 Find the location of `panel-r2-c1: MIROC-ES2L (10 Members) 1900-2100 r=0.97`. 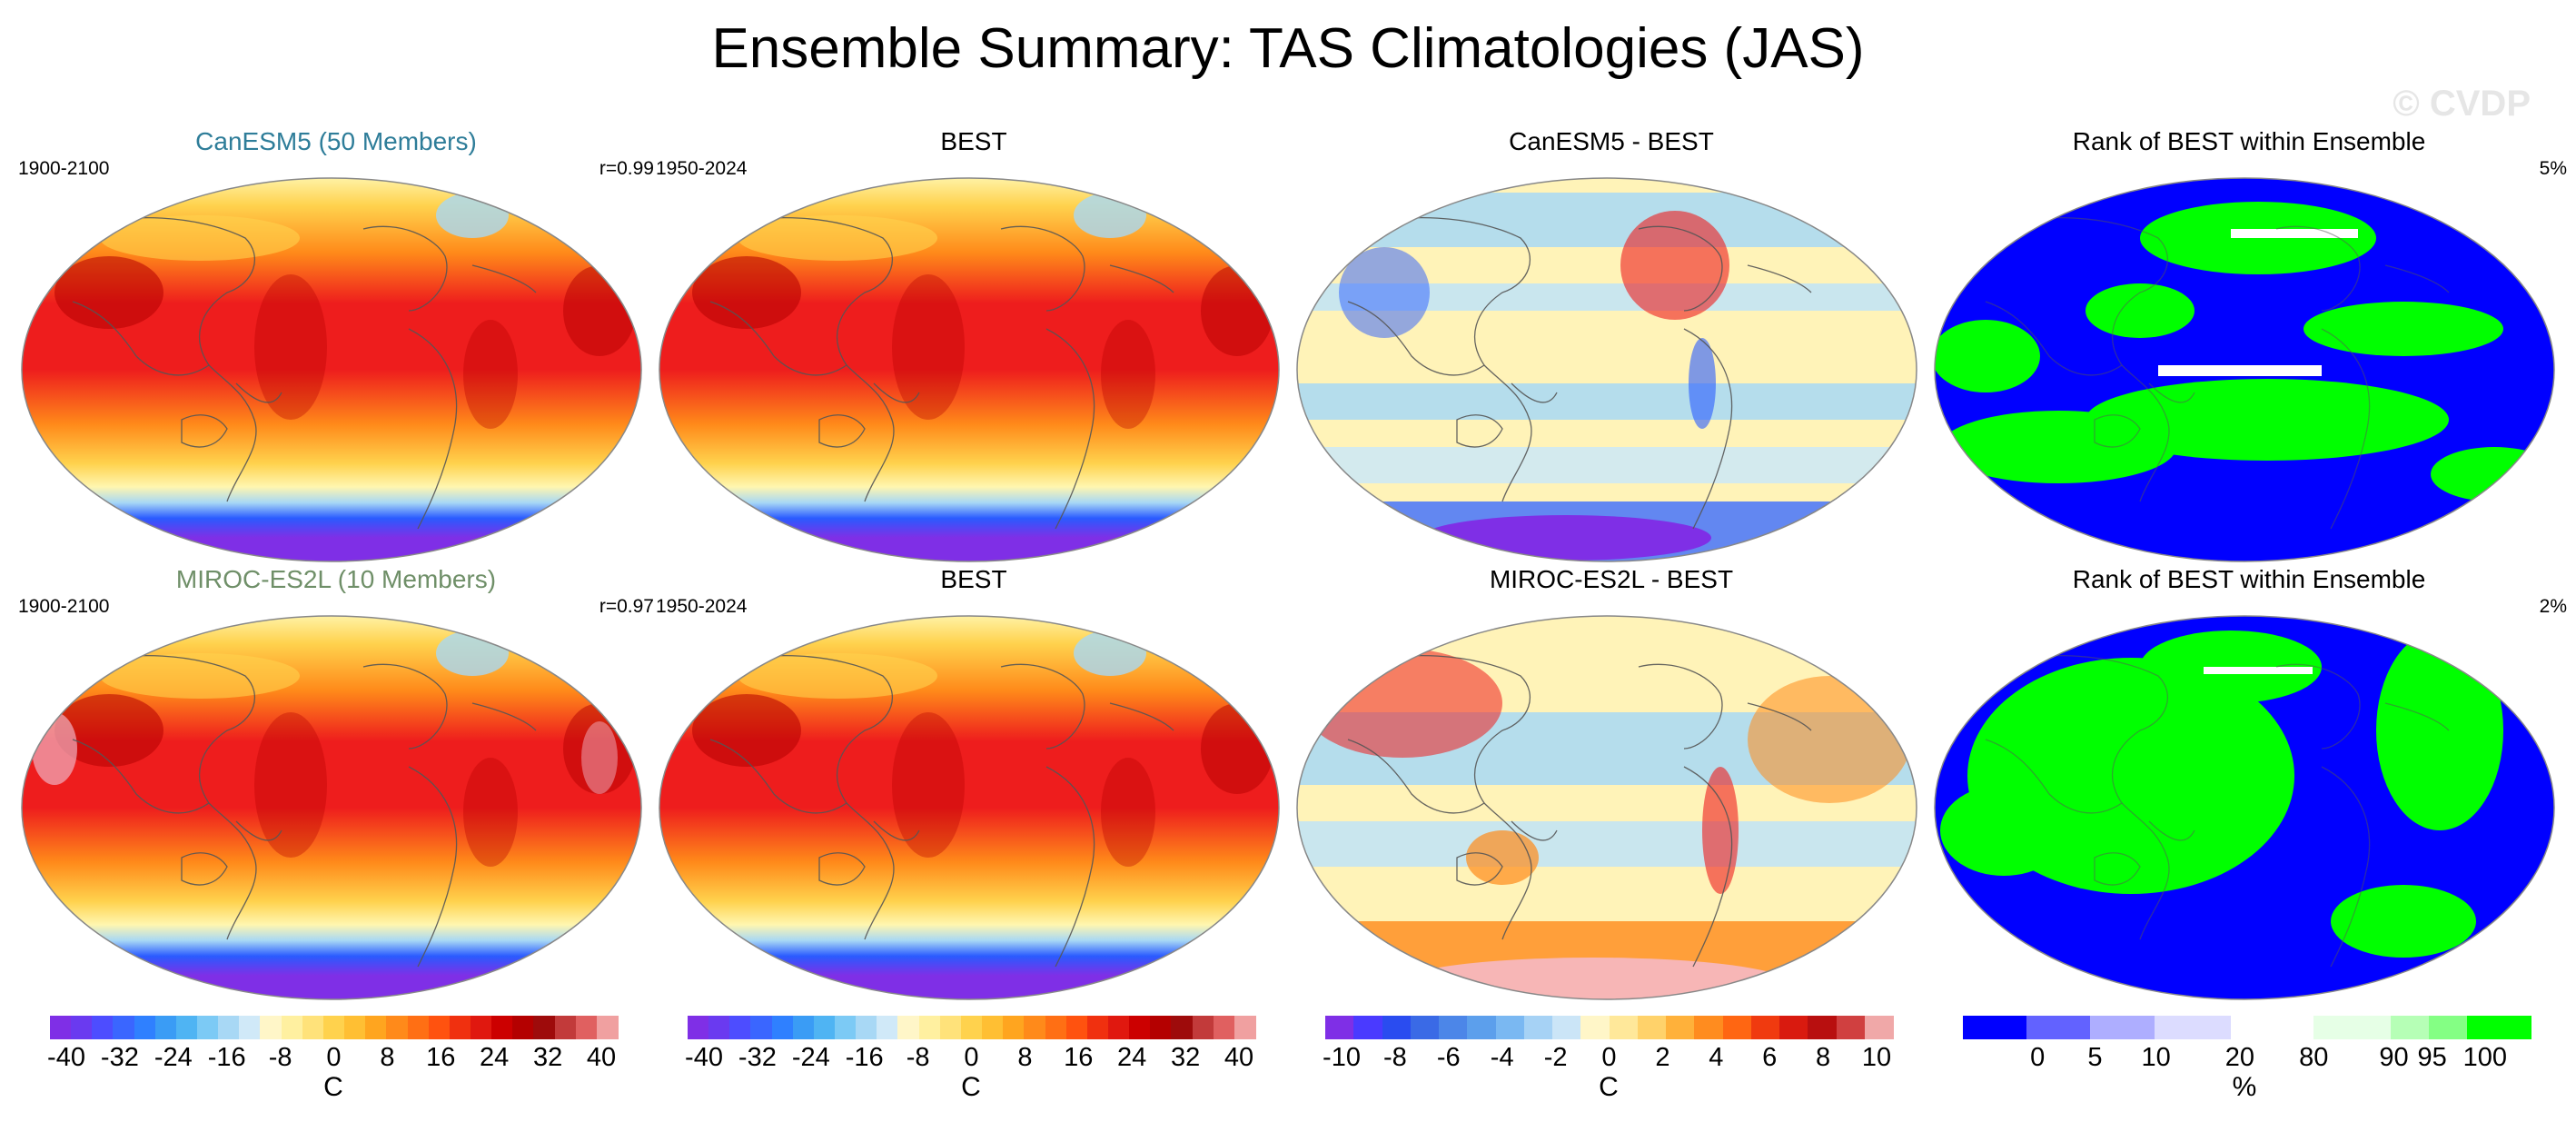

panel-r2-c1: MIROC-ES2L (10 Members) 1900-2100 r=0.97 is located at coordinates (336, 838).